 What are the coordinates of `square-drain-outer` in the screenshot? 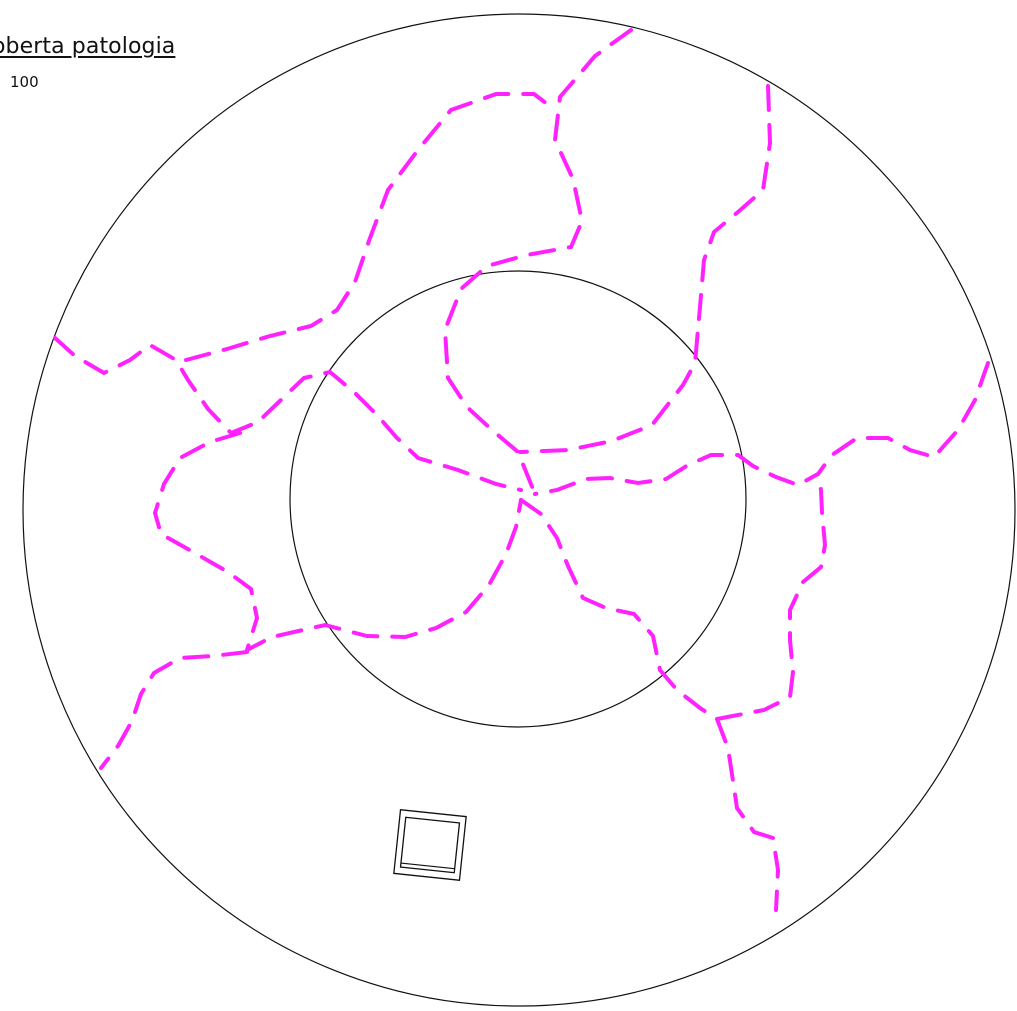 It's located at (430, 845).